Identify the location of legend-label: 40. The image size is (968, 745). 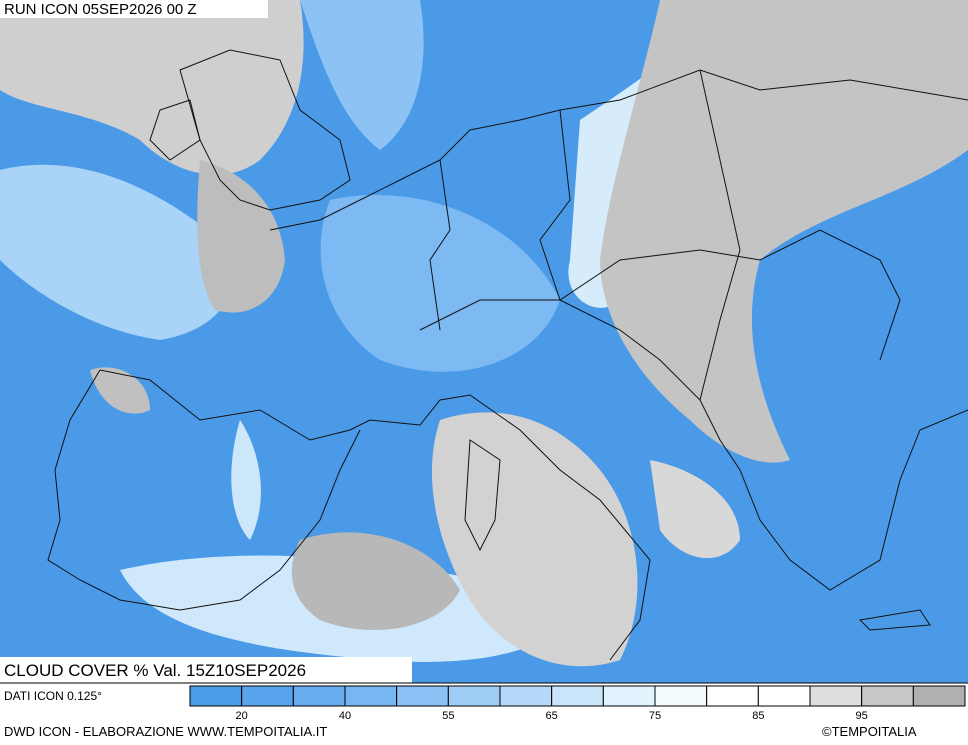
(345, 716).